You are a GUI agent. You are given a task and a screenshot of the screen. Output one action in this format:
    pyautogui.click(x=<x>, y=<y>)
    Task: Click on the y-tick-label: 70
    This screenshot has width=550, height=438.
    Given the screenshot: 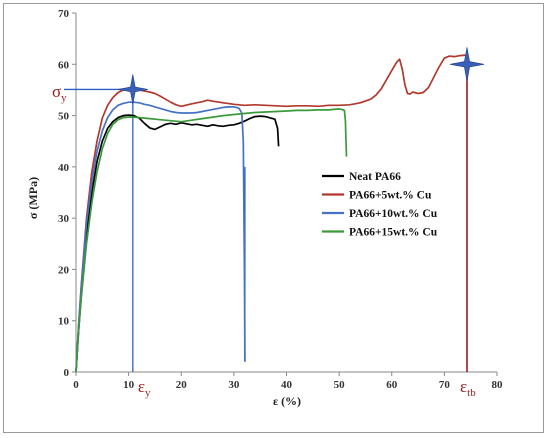 What is the action you would take?
    pyautogui.click(x=64, y=14)
    